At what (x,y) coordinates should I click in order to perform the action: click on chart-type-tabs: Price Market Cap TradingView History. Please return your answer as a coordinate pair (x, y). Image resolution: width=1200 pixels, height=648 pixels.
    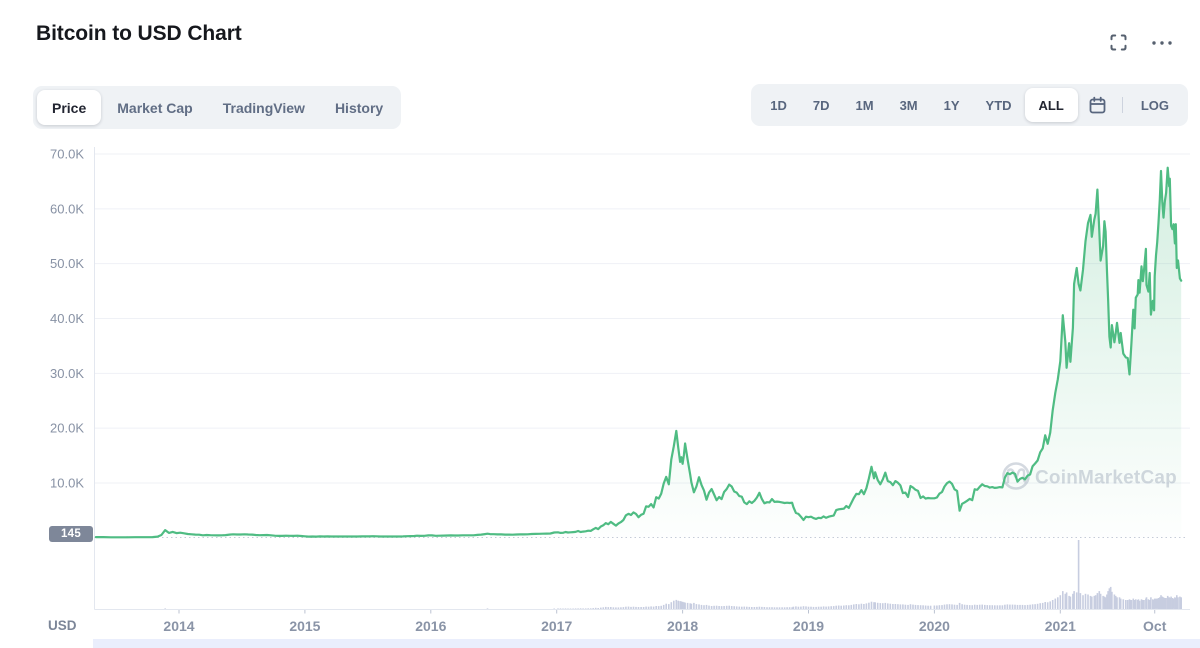
    Looking at the image, I should click on (217, 107).